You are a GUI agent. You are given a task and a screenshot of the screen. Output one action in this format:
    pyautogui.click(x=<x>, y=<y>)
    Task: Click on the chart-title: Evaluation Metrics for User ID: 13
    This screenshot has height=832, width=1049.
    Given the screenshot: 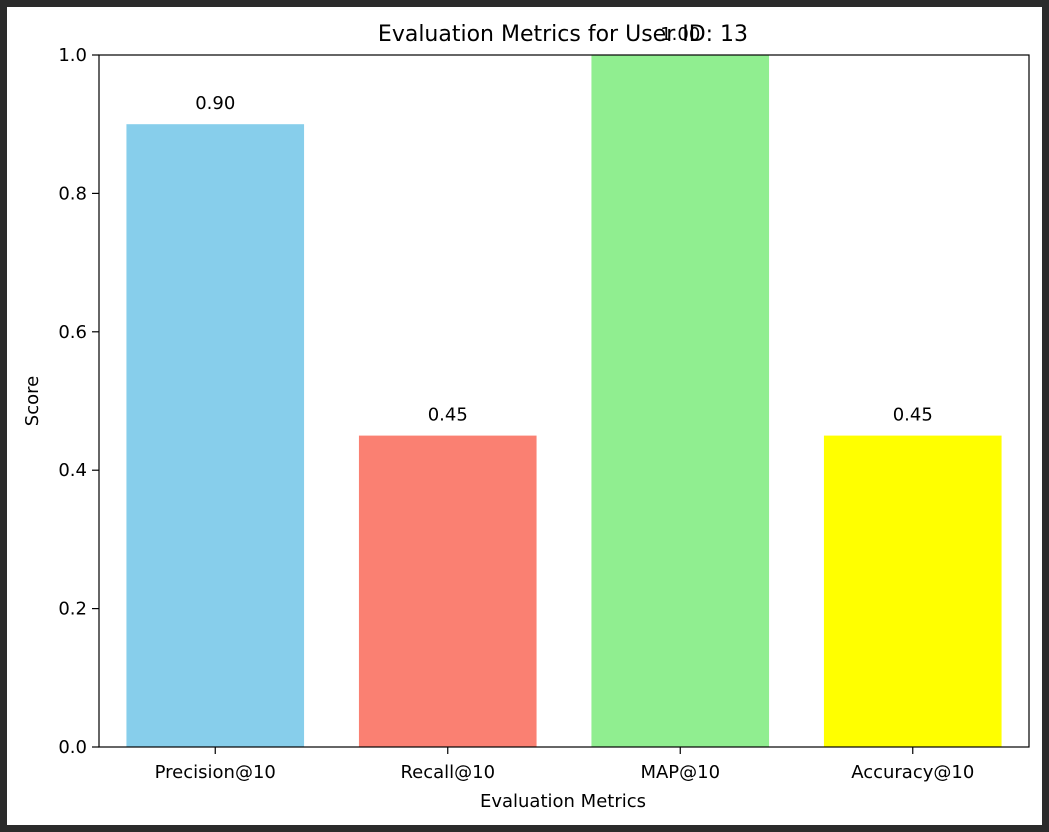 What is the action you would take?
    pyautogui.click(x=563, y=34)
    